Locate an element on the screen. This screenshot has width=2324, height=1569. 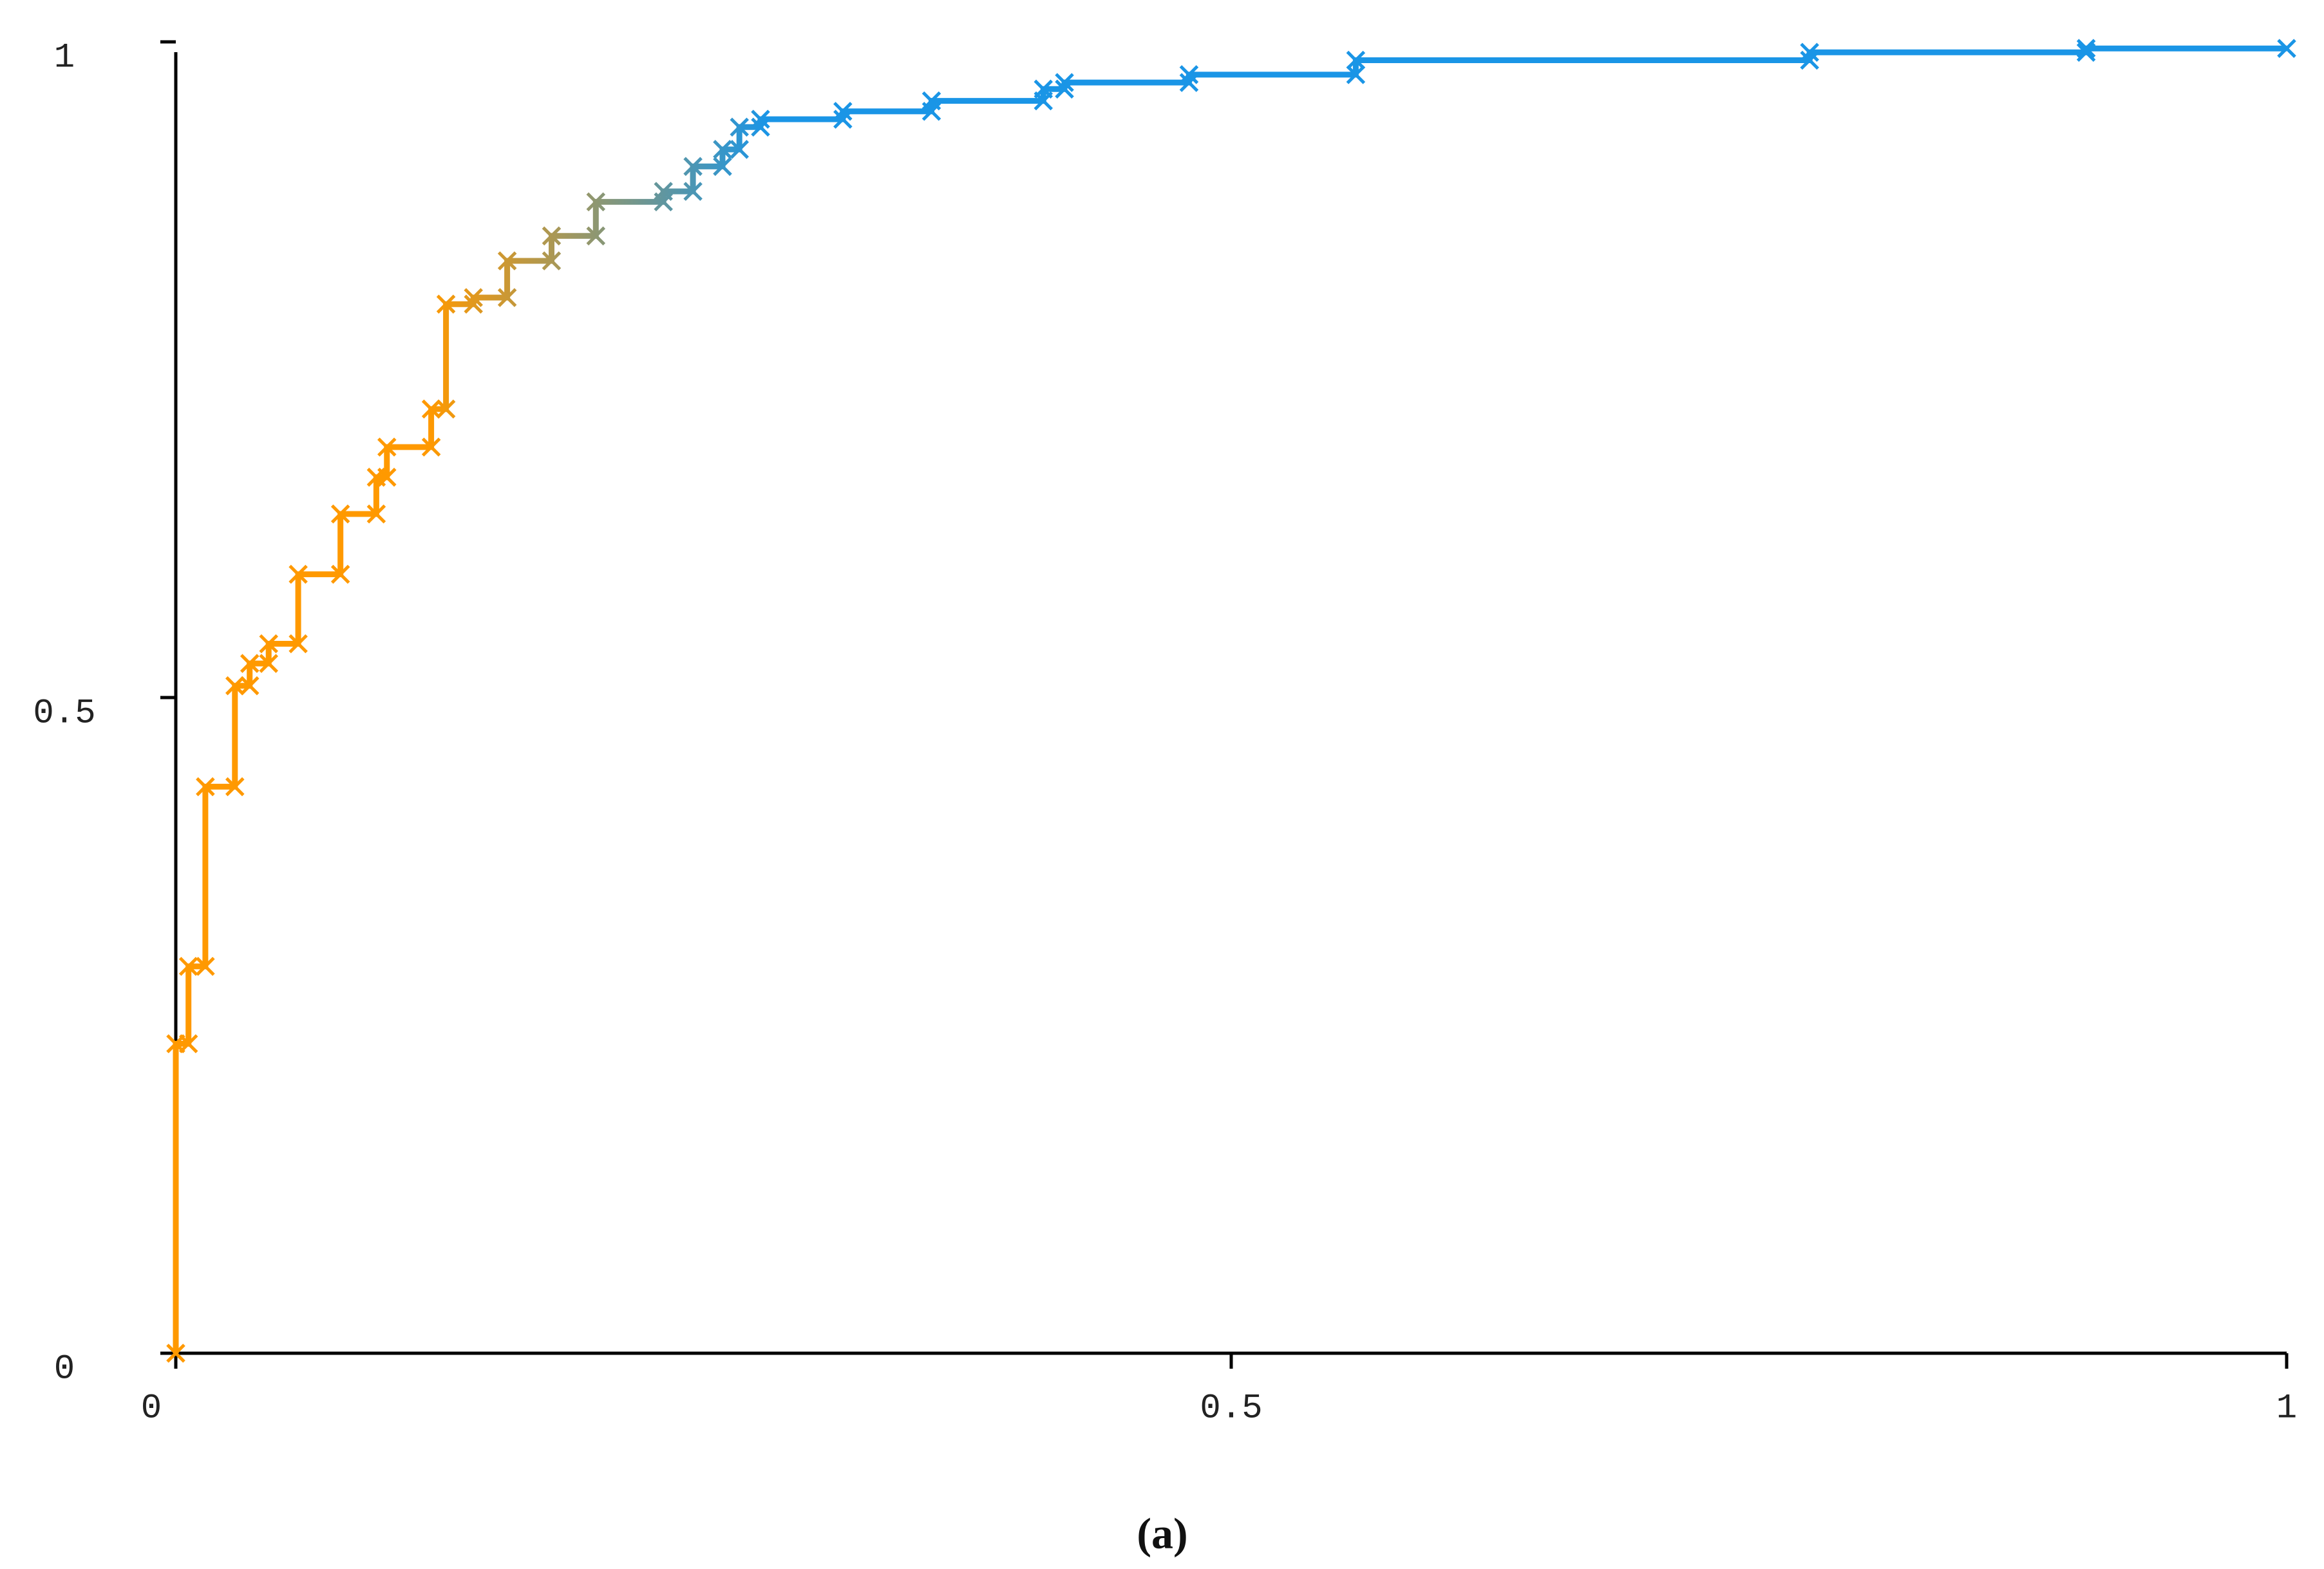
y-tick-label: 0.5 is located at coordinates (64, 713).